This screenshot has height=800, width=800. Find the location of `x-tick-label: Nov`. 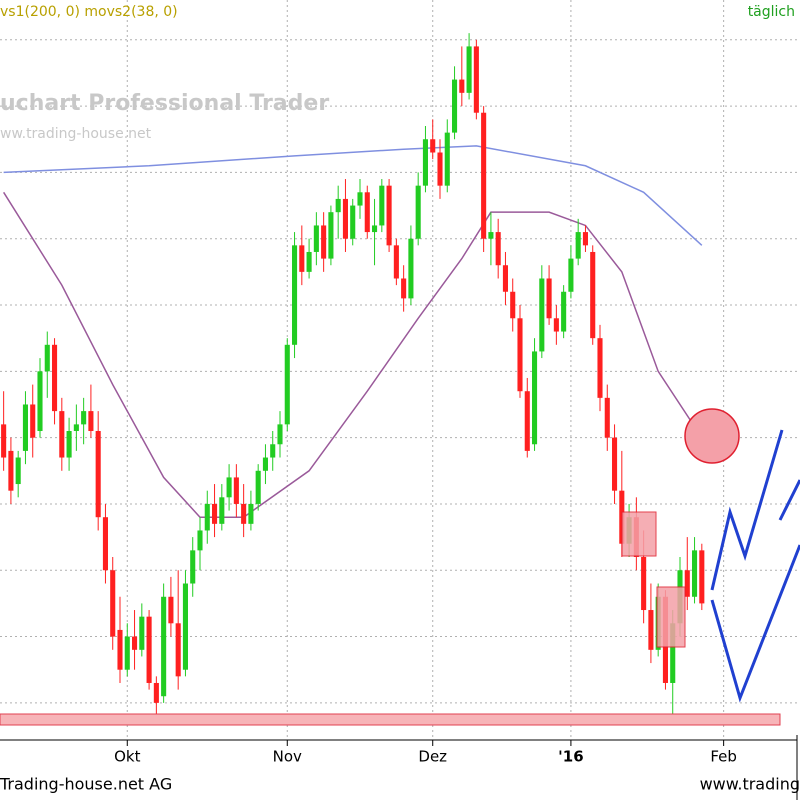

x-tick-label: Nov is located at coordinates (287, 757).